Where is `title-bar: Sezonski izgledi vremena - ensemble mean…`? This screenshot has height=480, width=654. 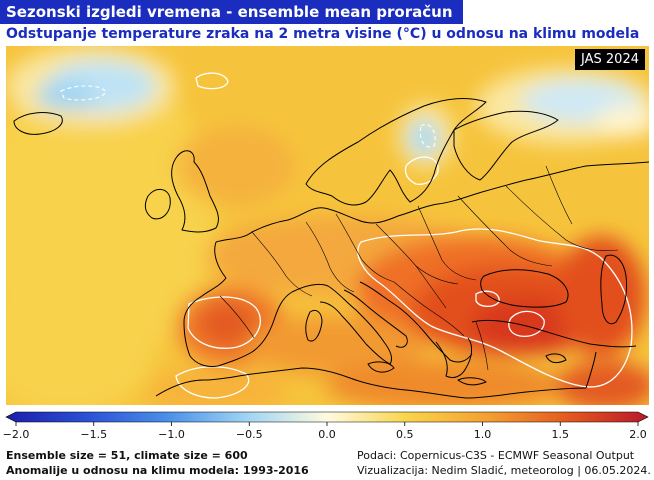
title-bar: Sezonski izgledi vremena - ensemble mean… is located at coordinates (231, 12).